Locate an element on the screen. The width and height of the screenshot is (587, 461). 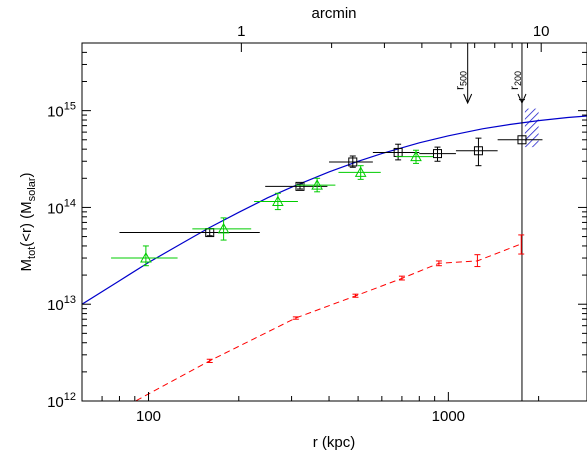
y-tick-label: 1015 is located at coordinates (61, 111).